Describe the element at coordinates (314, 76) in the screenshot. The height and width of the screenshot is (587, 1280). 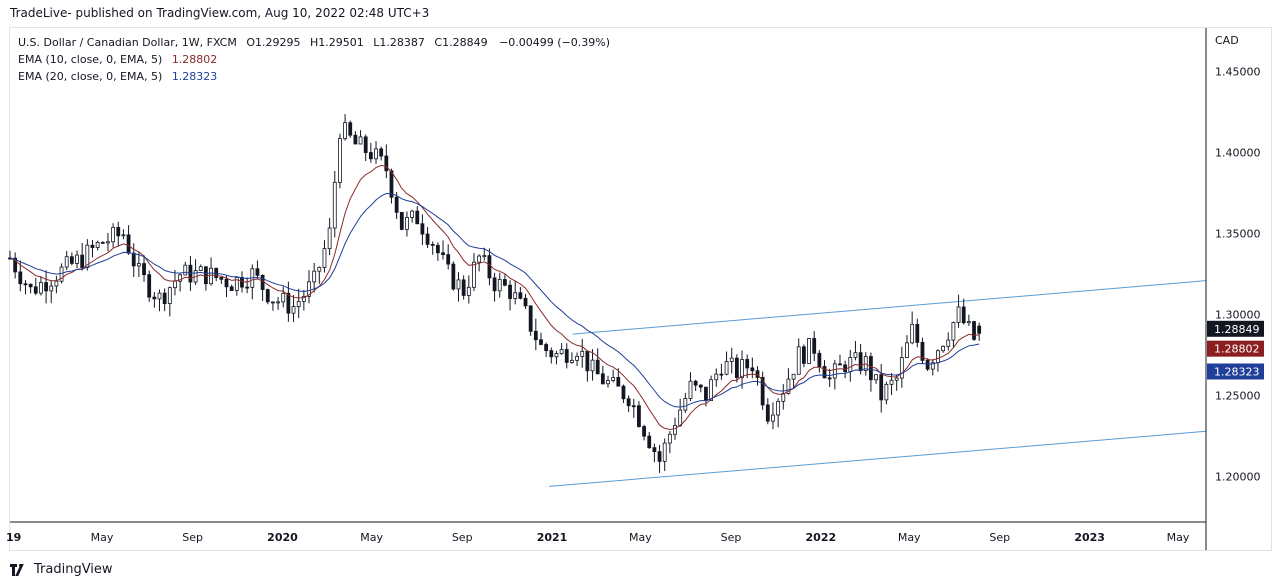
I see `legend-ema20-row: EMA (20, close, 0, EMA, 5) 1.28323` at that location.